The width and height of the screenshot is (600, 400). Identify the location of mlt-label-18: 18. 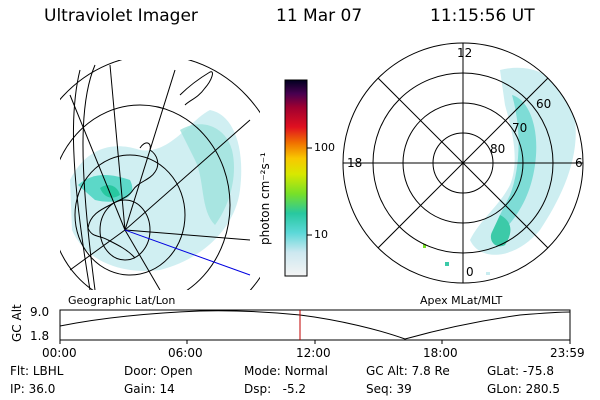
(355, 163).